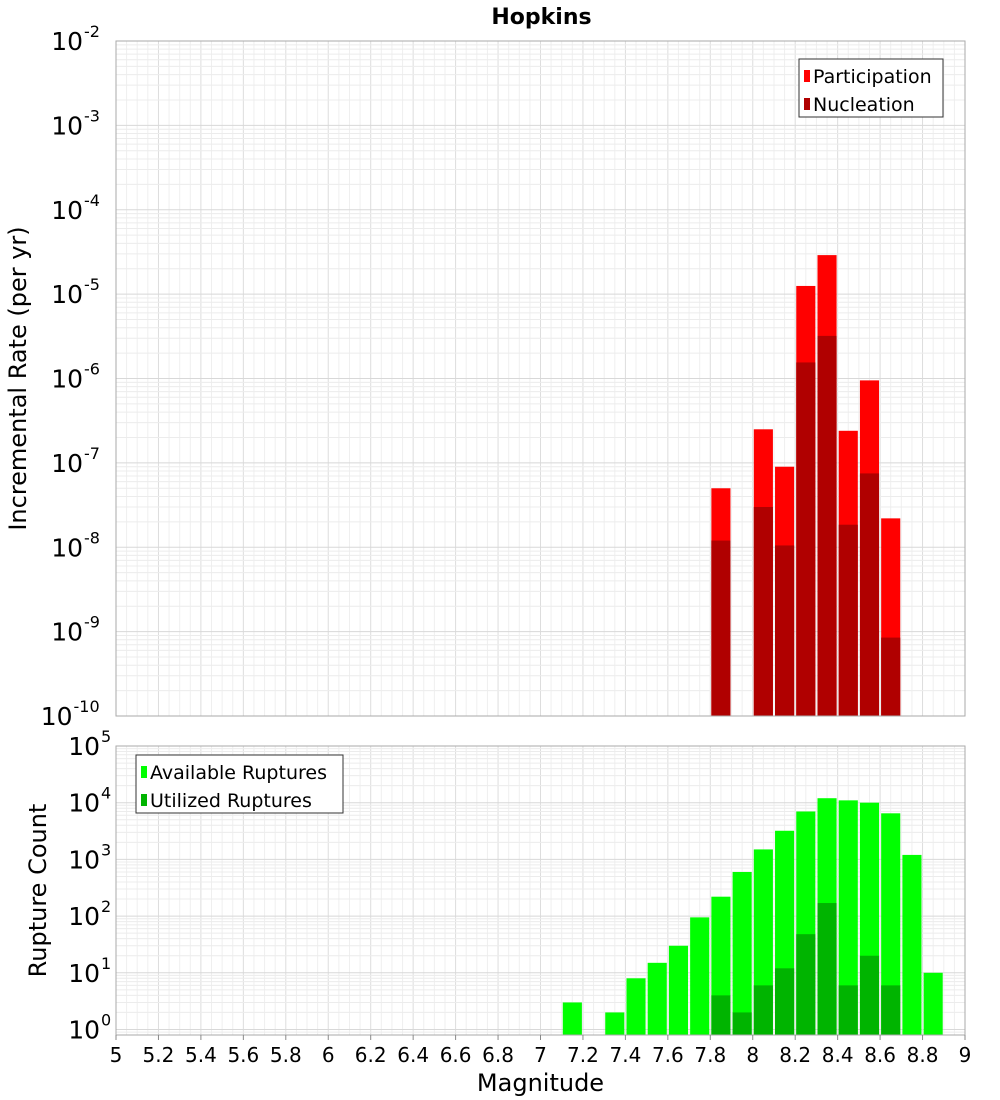 The image size is (1000, 1100). I want to click on legend-label: Utilized Ruptures, so click(231, 801).